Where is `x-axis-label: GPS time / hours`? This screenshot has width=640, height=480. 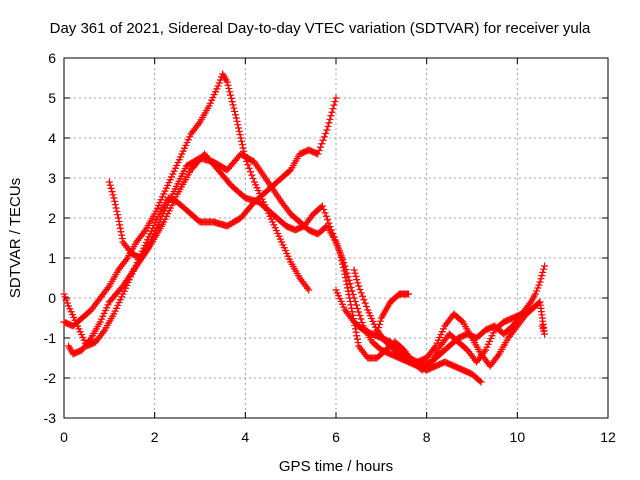
x-axis-label: GPS time / hours is located at coordinates (336, 466).